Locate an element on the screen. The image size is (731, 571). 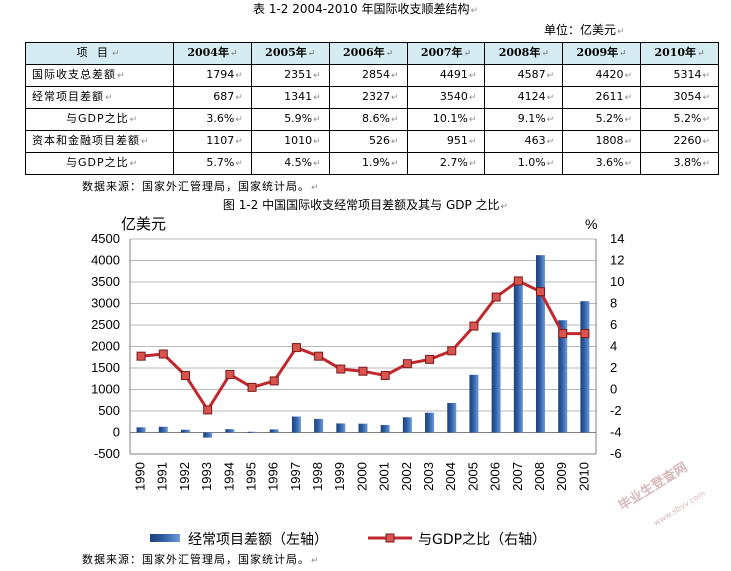
y-right-tick-label: 2 is located at coordinates (613, 367).